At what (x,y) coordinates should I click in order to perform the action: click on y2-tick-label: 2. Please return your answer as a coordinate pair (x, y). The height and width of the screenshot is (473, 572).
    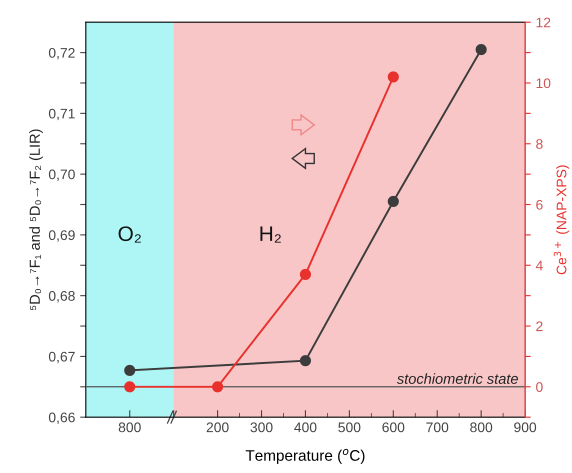
    Looking at the image, I should click on (539, 326).